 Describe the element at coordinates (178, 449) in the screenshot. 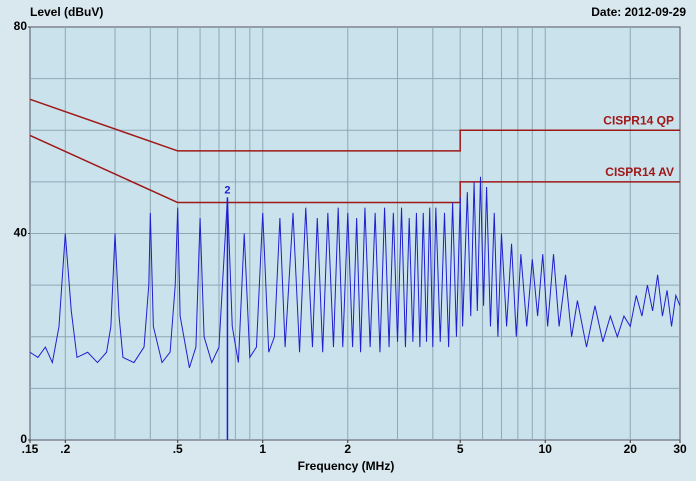

I see `x-tick-label: .5` at that location.